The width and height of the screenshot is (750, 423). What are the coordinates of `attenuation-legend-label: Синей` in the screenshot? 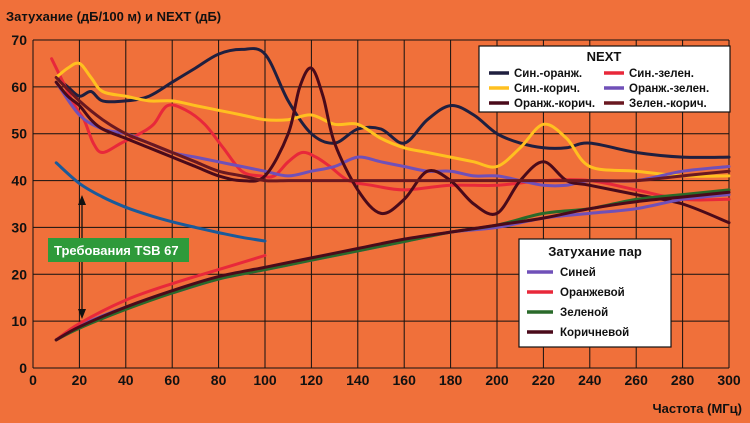 It's located at (578, 273).